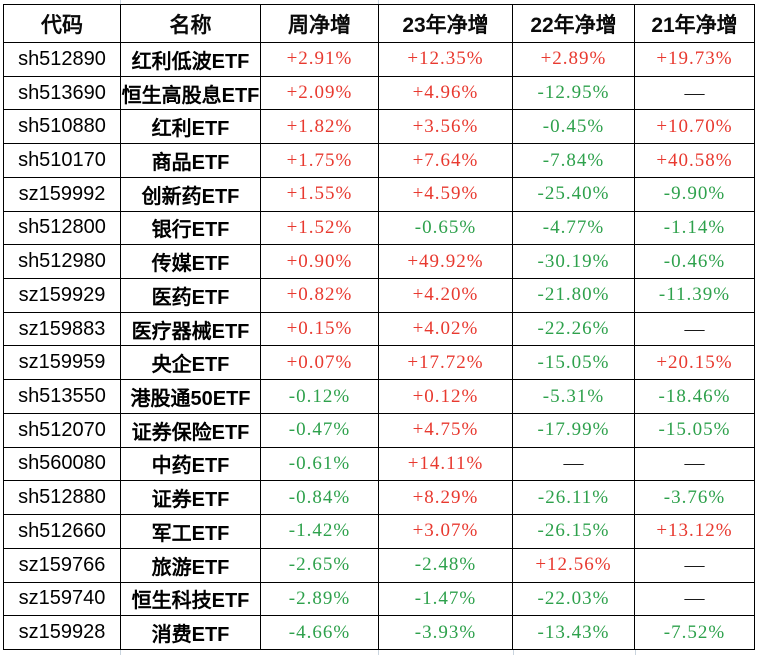  What do you see at coordinates (573, 228) in the screenshot?
I see `y22-cell: -4.77%` at bounding box center [573, 228].